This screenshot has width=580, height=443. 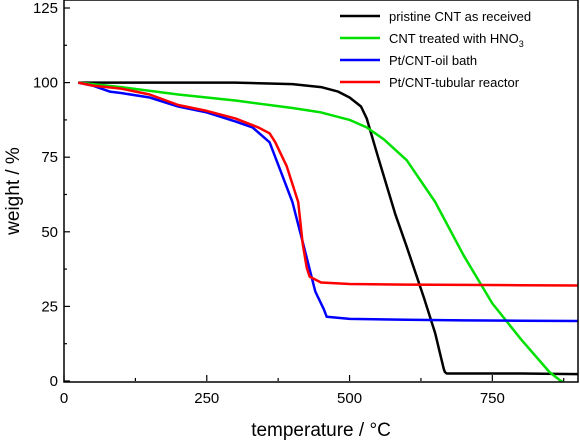 What do you see at coordinates (456, 40) in the screenshot?
I see `legend-label: CNT treated with HNO3` at bounding box center [456, 40].